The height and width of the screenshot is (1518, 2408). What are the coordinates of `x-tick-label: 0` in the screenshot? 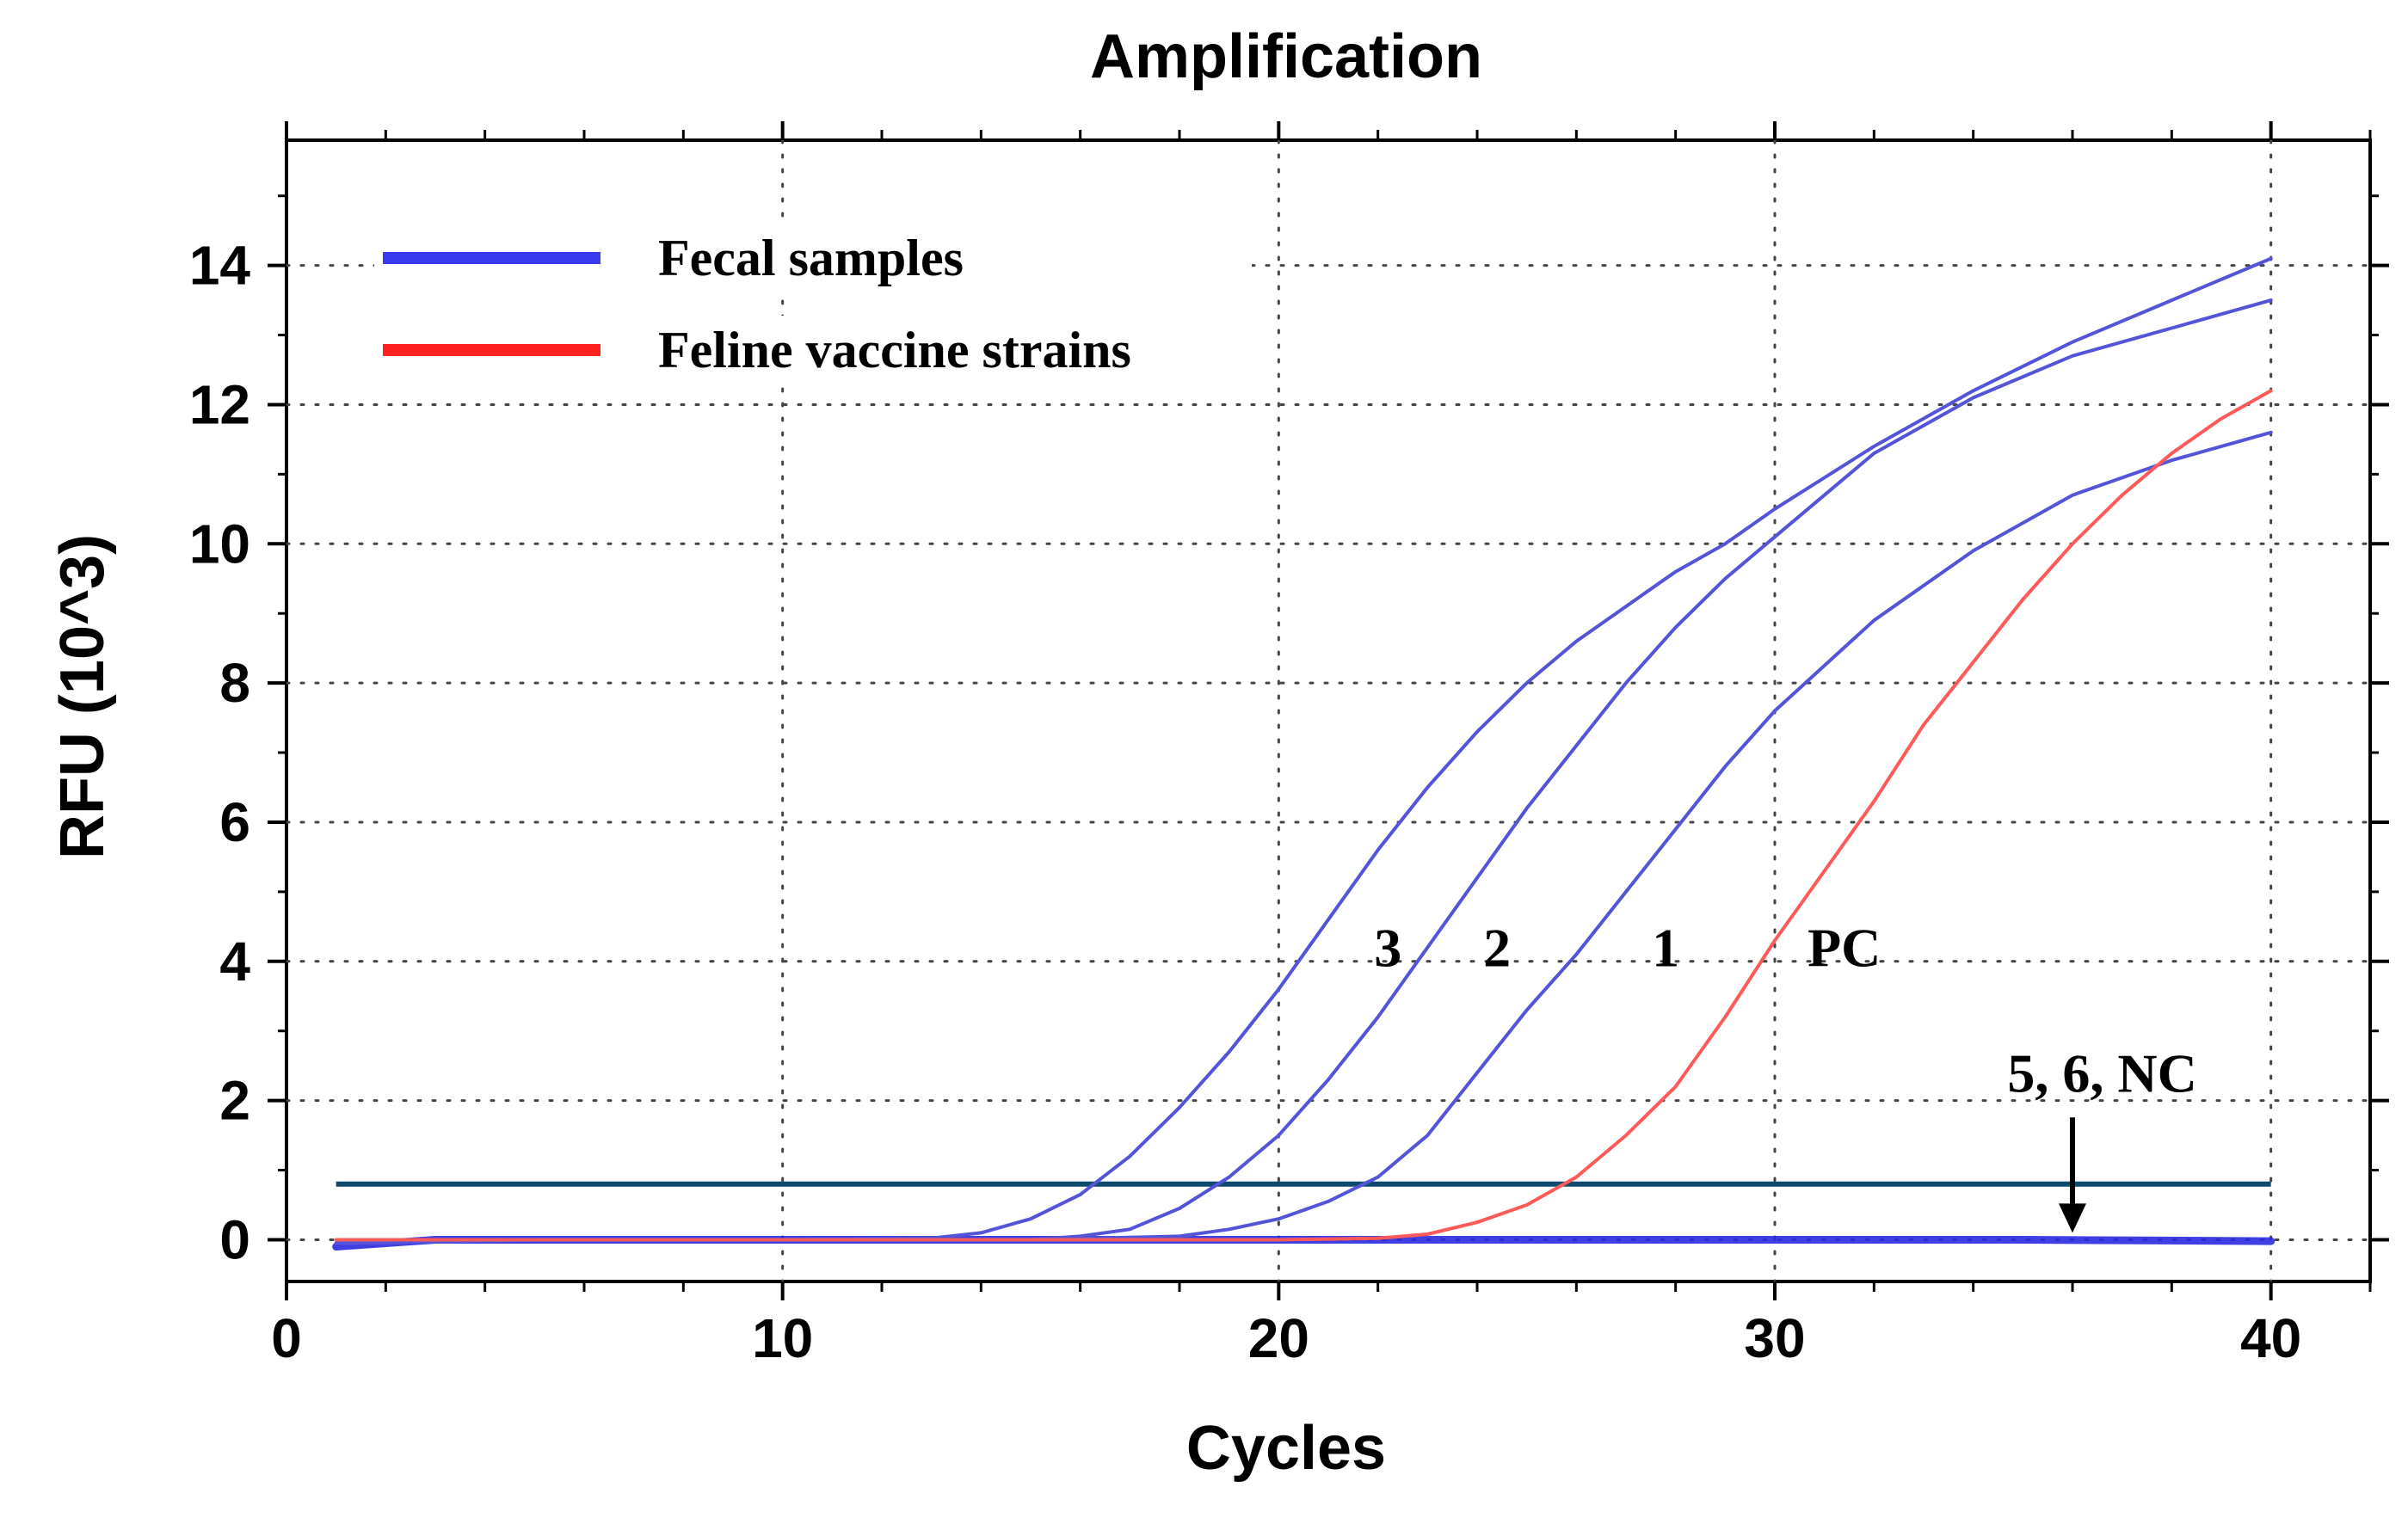 It's located at (286, 1338).